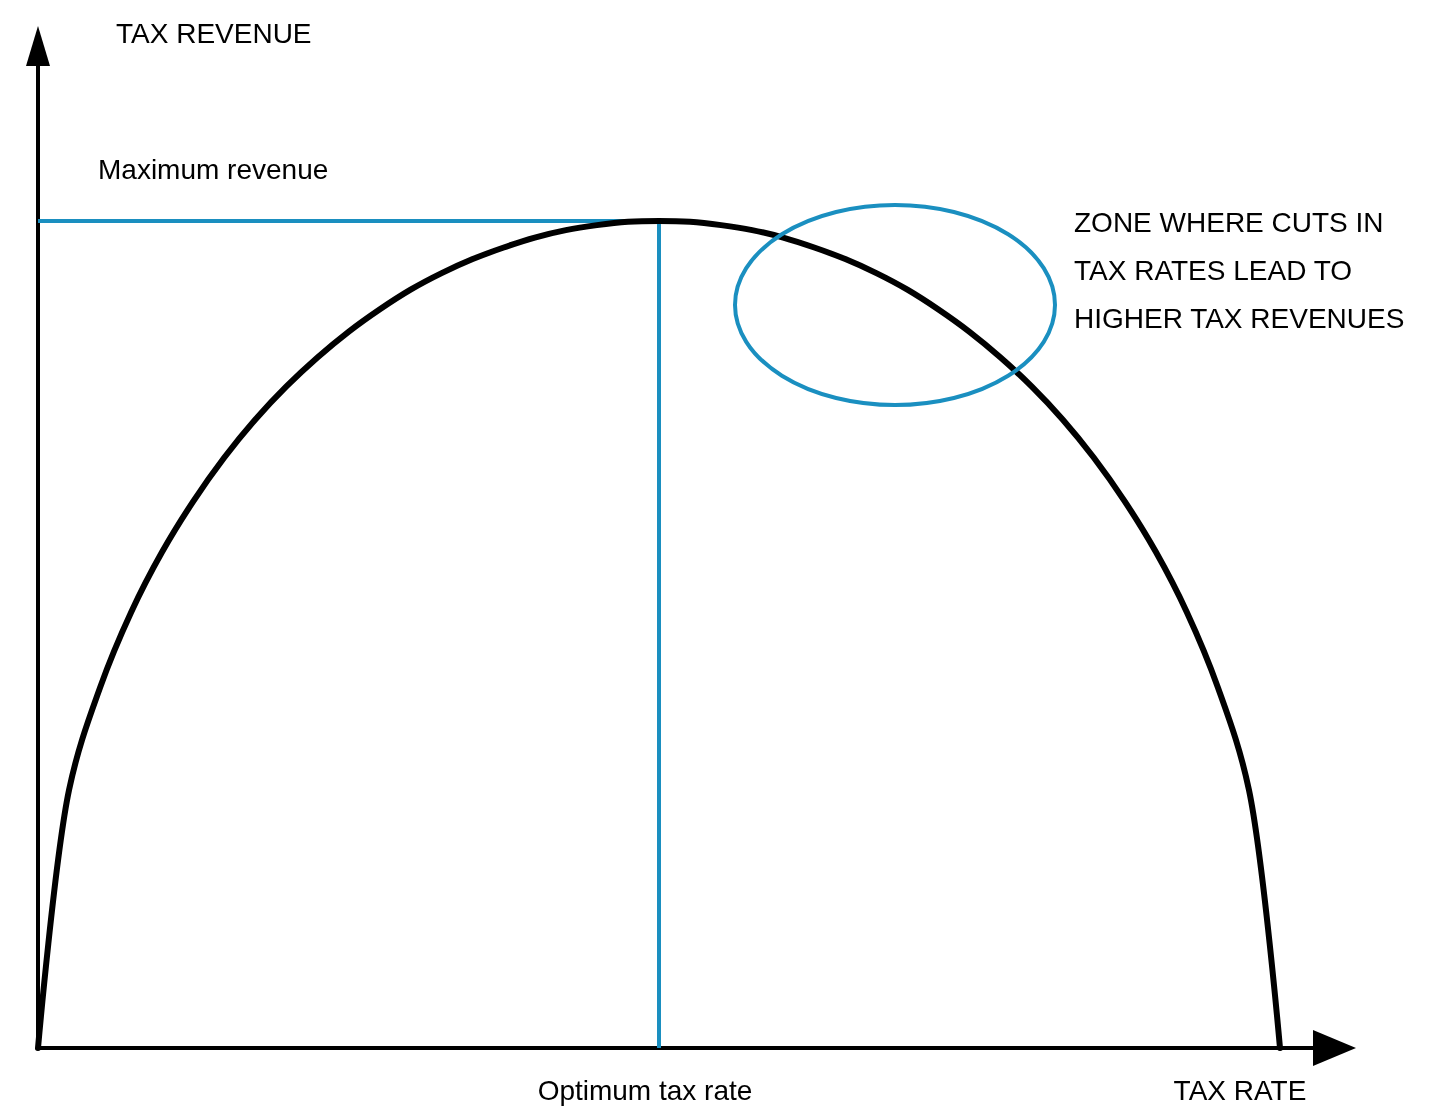  Describe the element at coordinates (1239, 270) in the screenshot. I see `annotation: ZONE WHERE CUTS IN TAX RATES LEAD TO HIGHER TAX REVENUES` at that location.